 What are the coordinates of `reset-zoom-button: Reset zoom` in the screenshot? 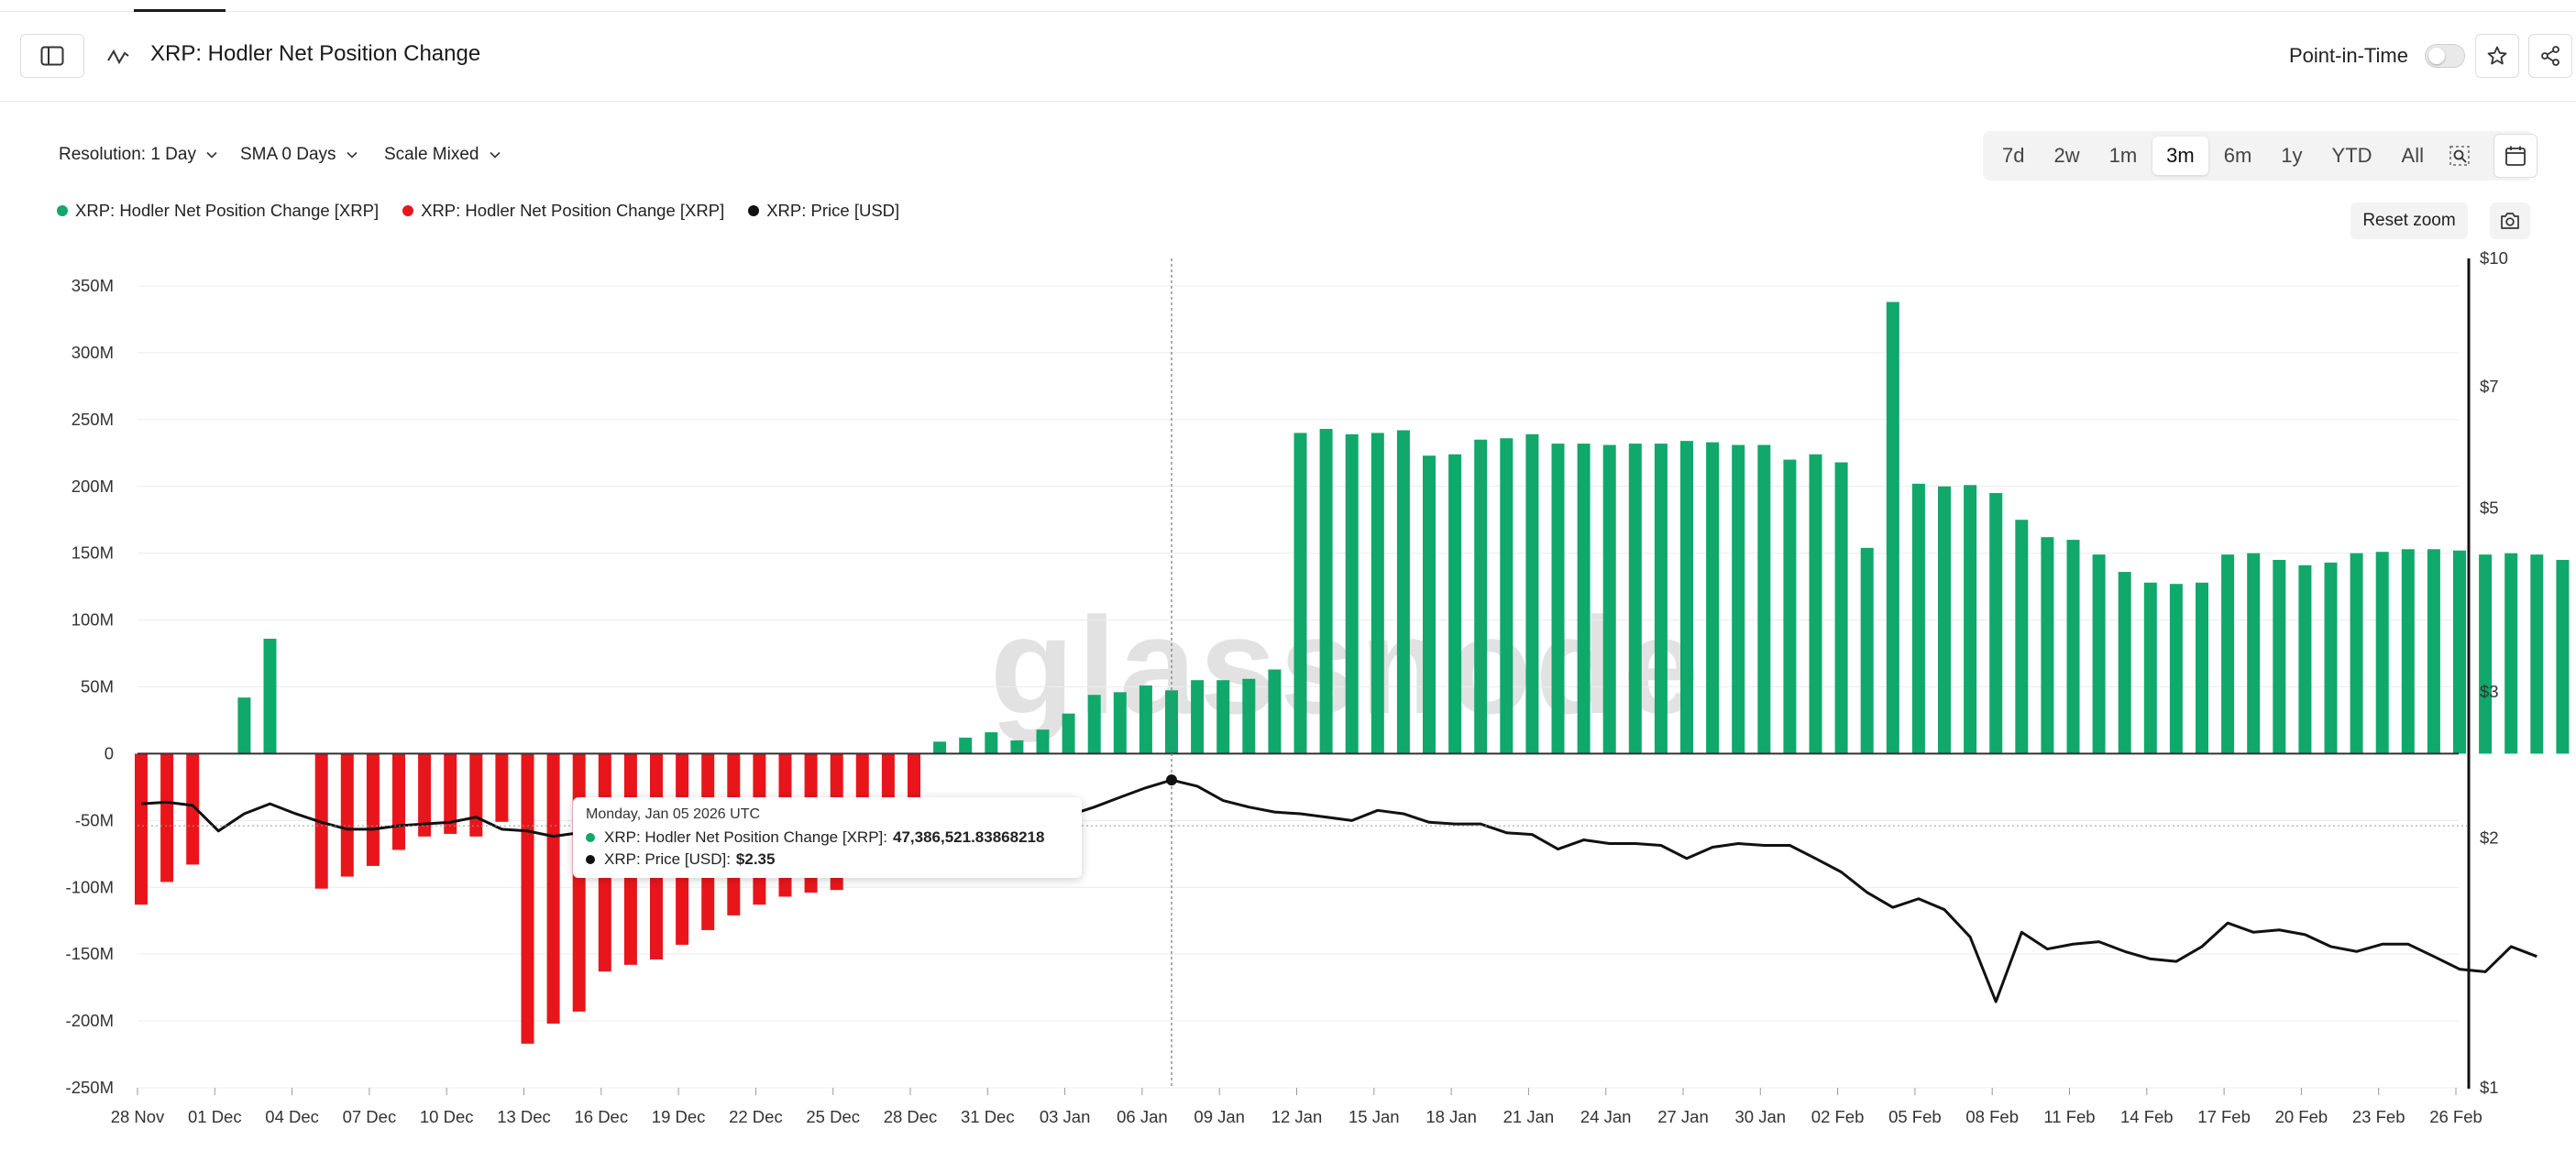 It's located at (2409, 221).